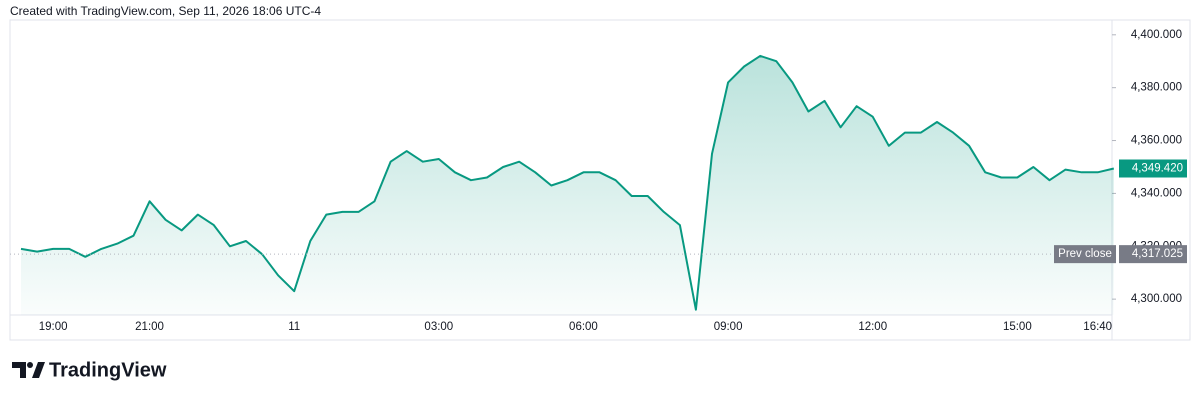 This screenshot has height=401, width=1200. I want to click on brand-logo: TradingView, so click(89, 370).